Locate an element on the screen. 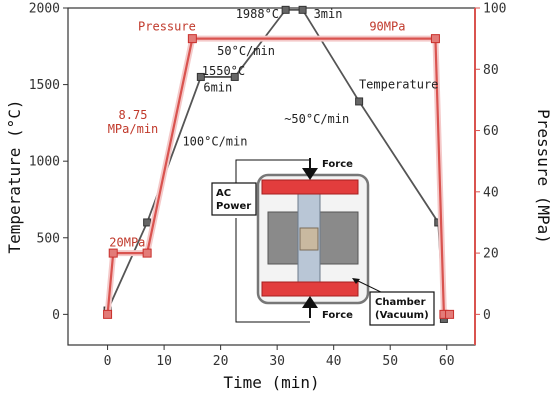  x-tick-label: 20 is located at coordinates (221, 361).